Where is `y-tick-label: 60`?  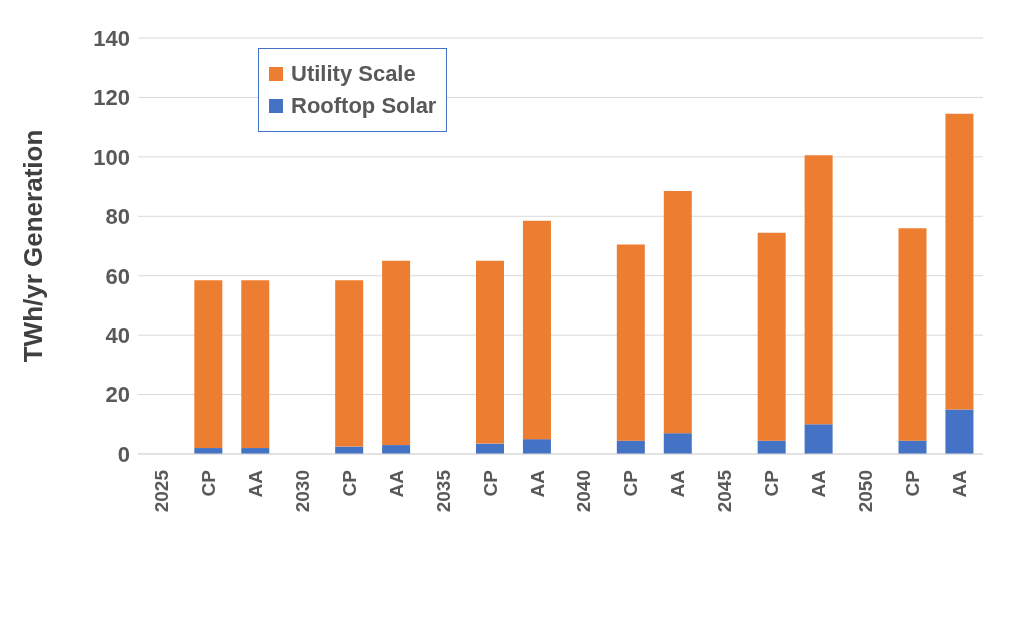 y-tick-label: 60 is located at coordinates (117, 276).